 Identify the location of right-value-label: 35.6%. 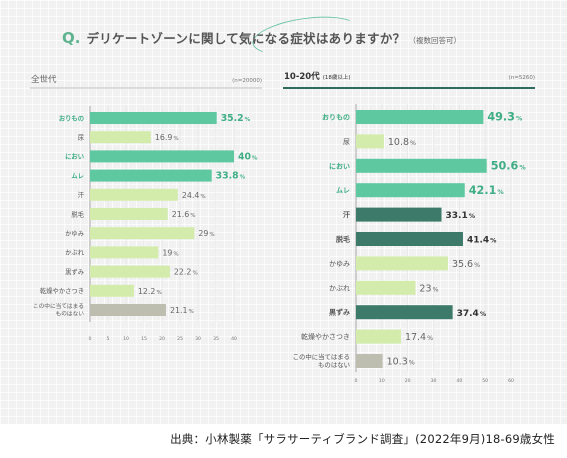
(466, 264).